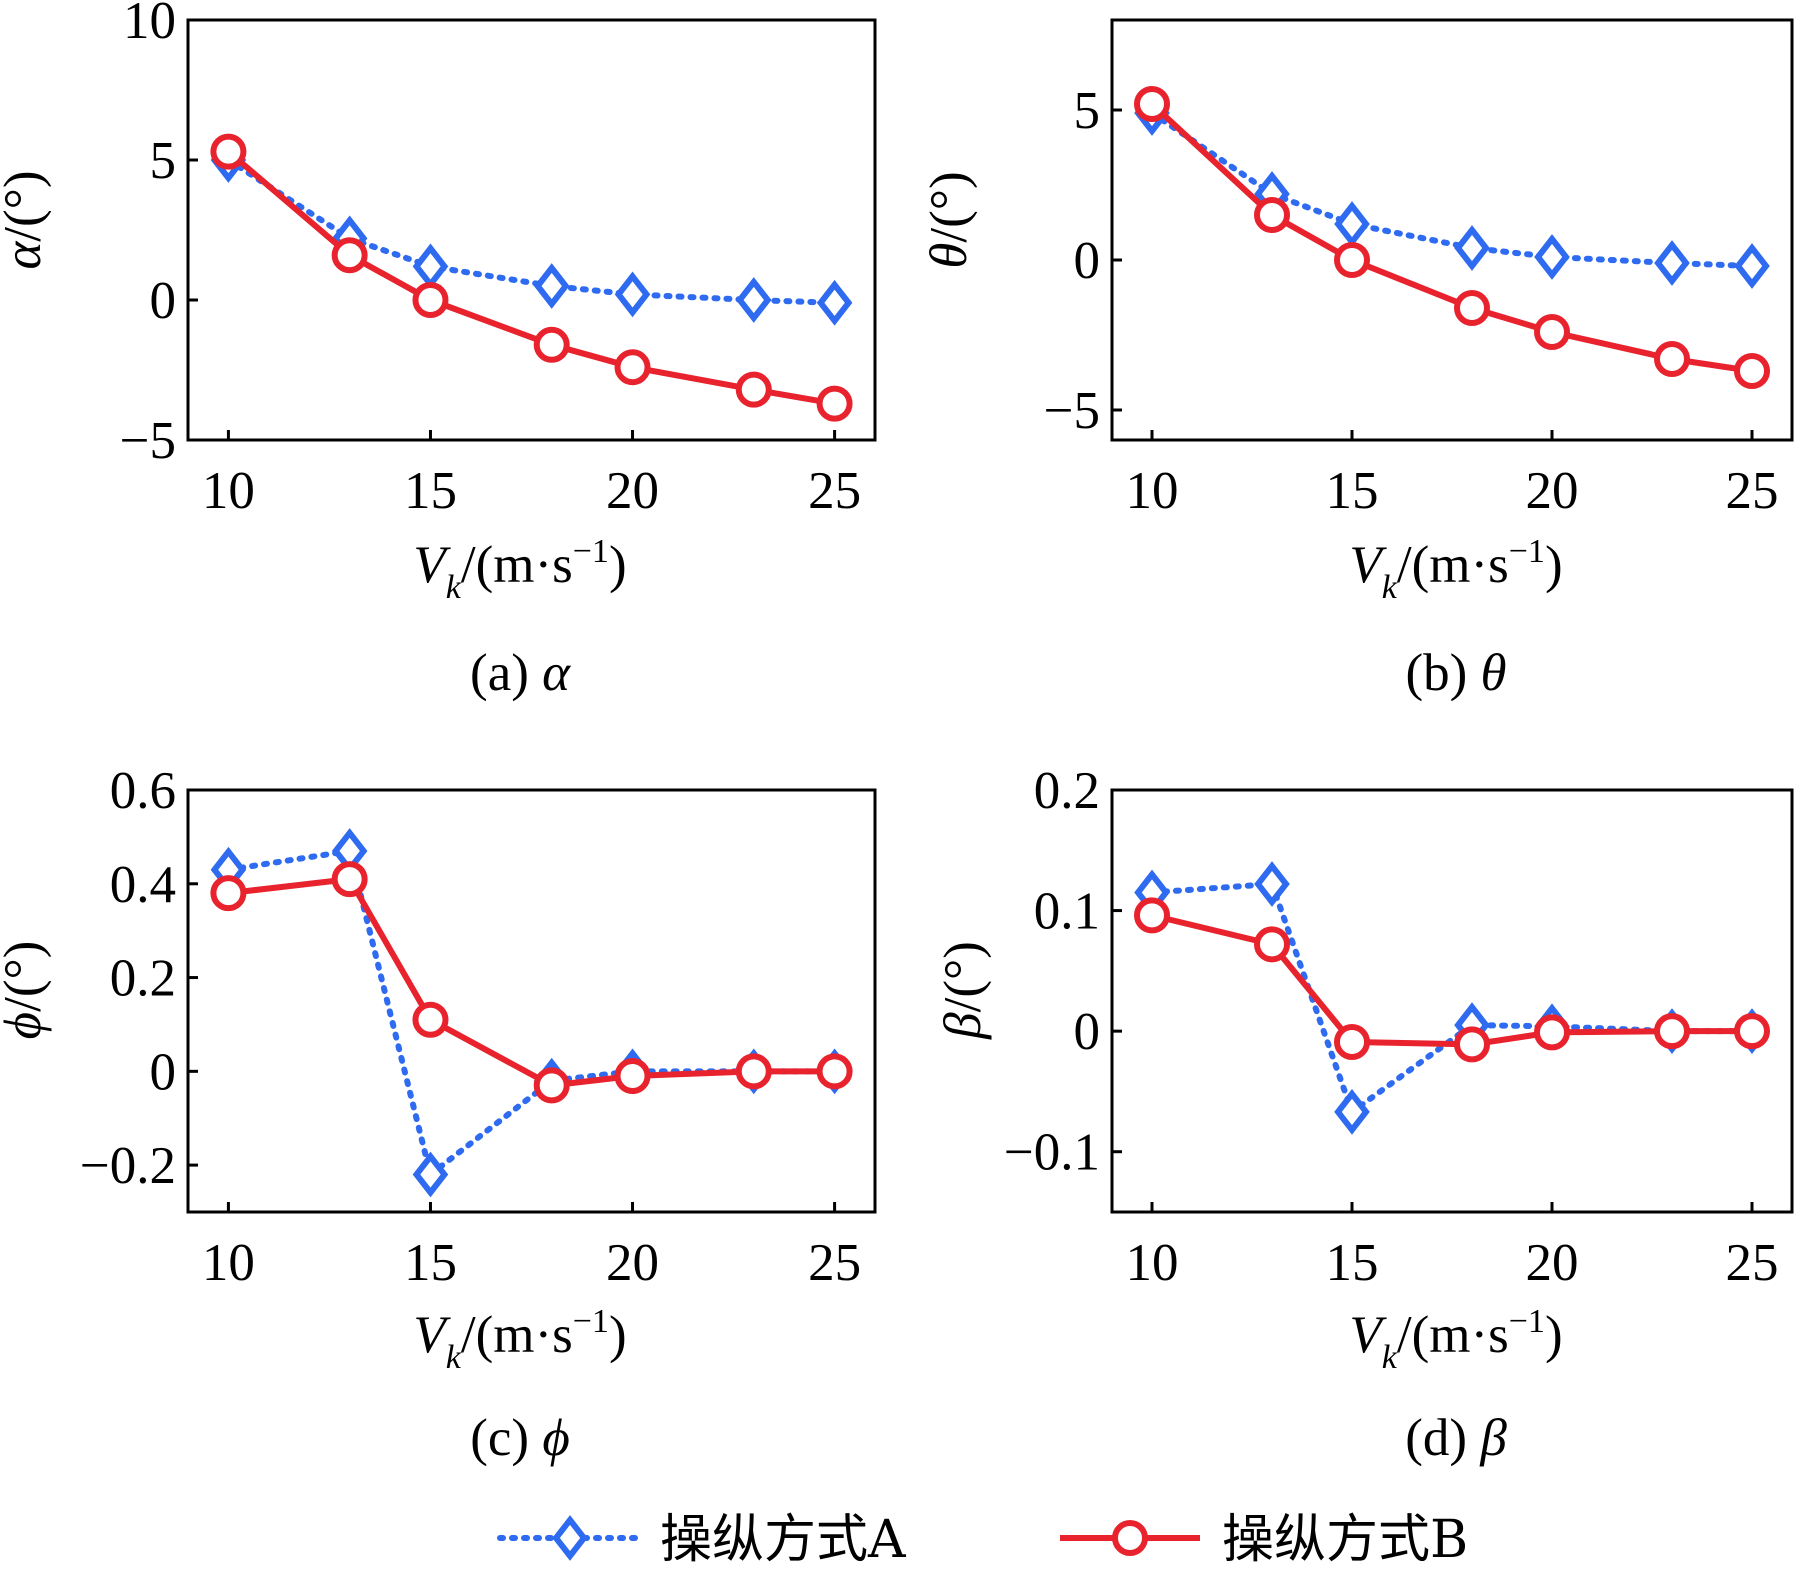 Image resolution: width=1798 pixels, height=1570 pixels. What do you see at coordinates (982, 1540) in the screenshot?
I see `legend: 操纵方式A 操纵方式B` at bounding box center [982, 1540].